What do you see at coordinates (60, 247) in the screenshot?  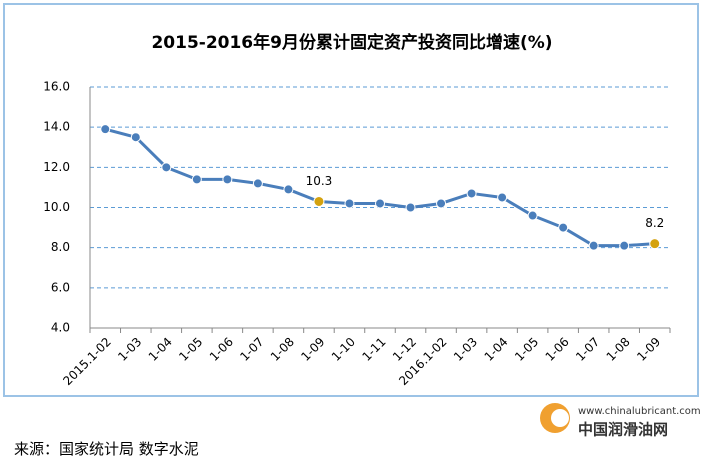 I see `y-tick-label: 8.0` at bounding box center [60, 247].